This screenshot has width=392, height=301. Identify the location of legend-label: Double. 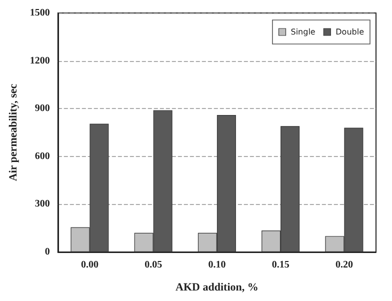
(350, 32).